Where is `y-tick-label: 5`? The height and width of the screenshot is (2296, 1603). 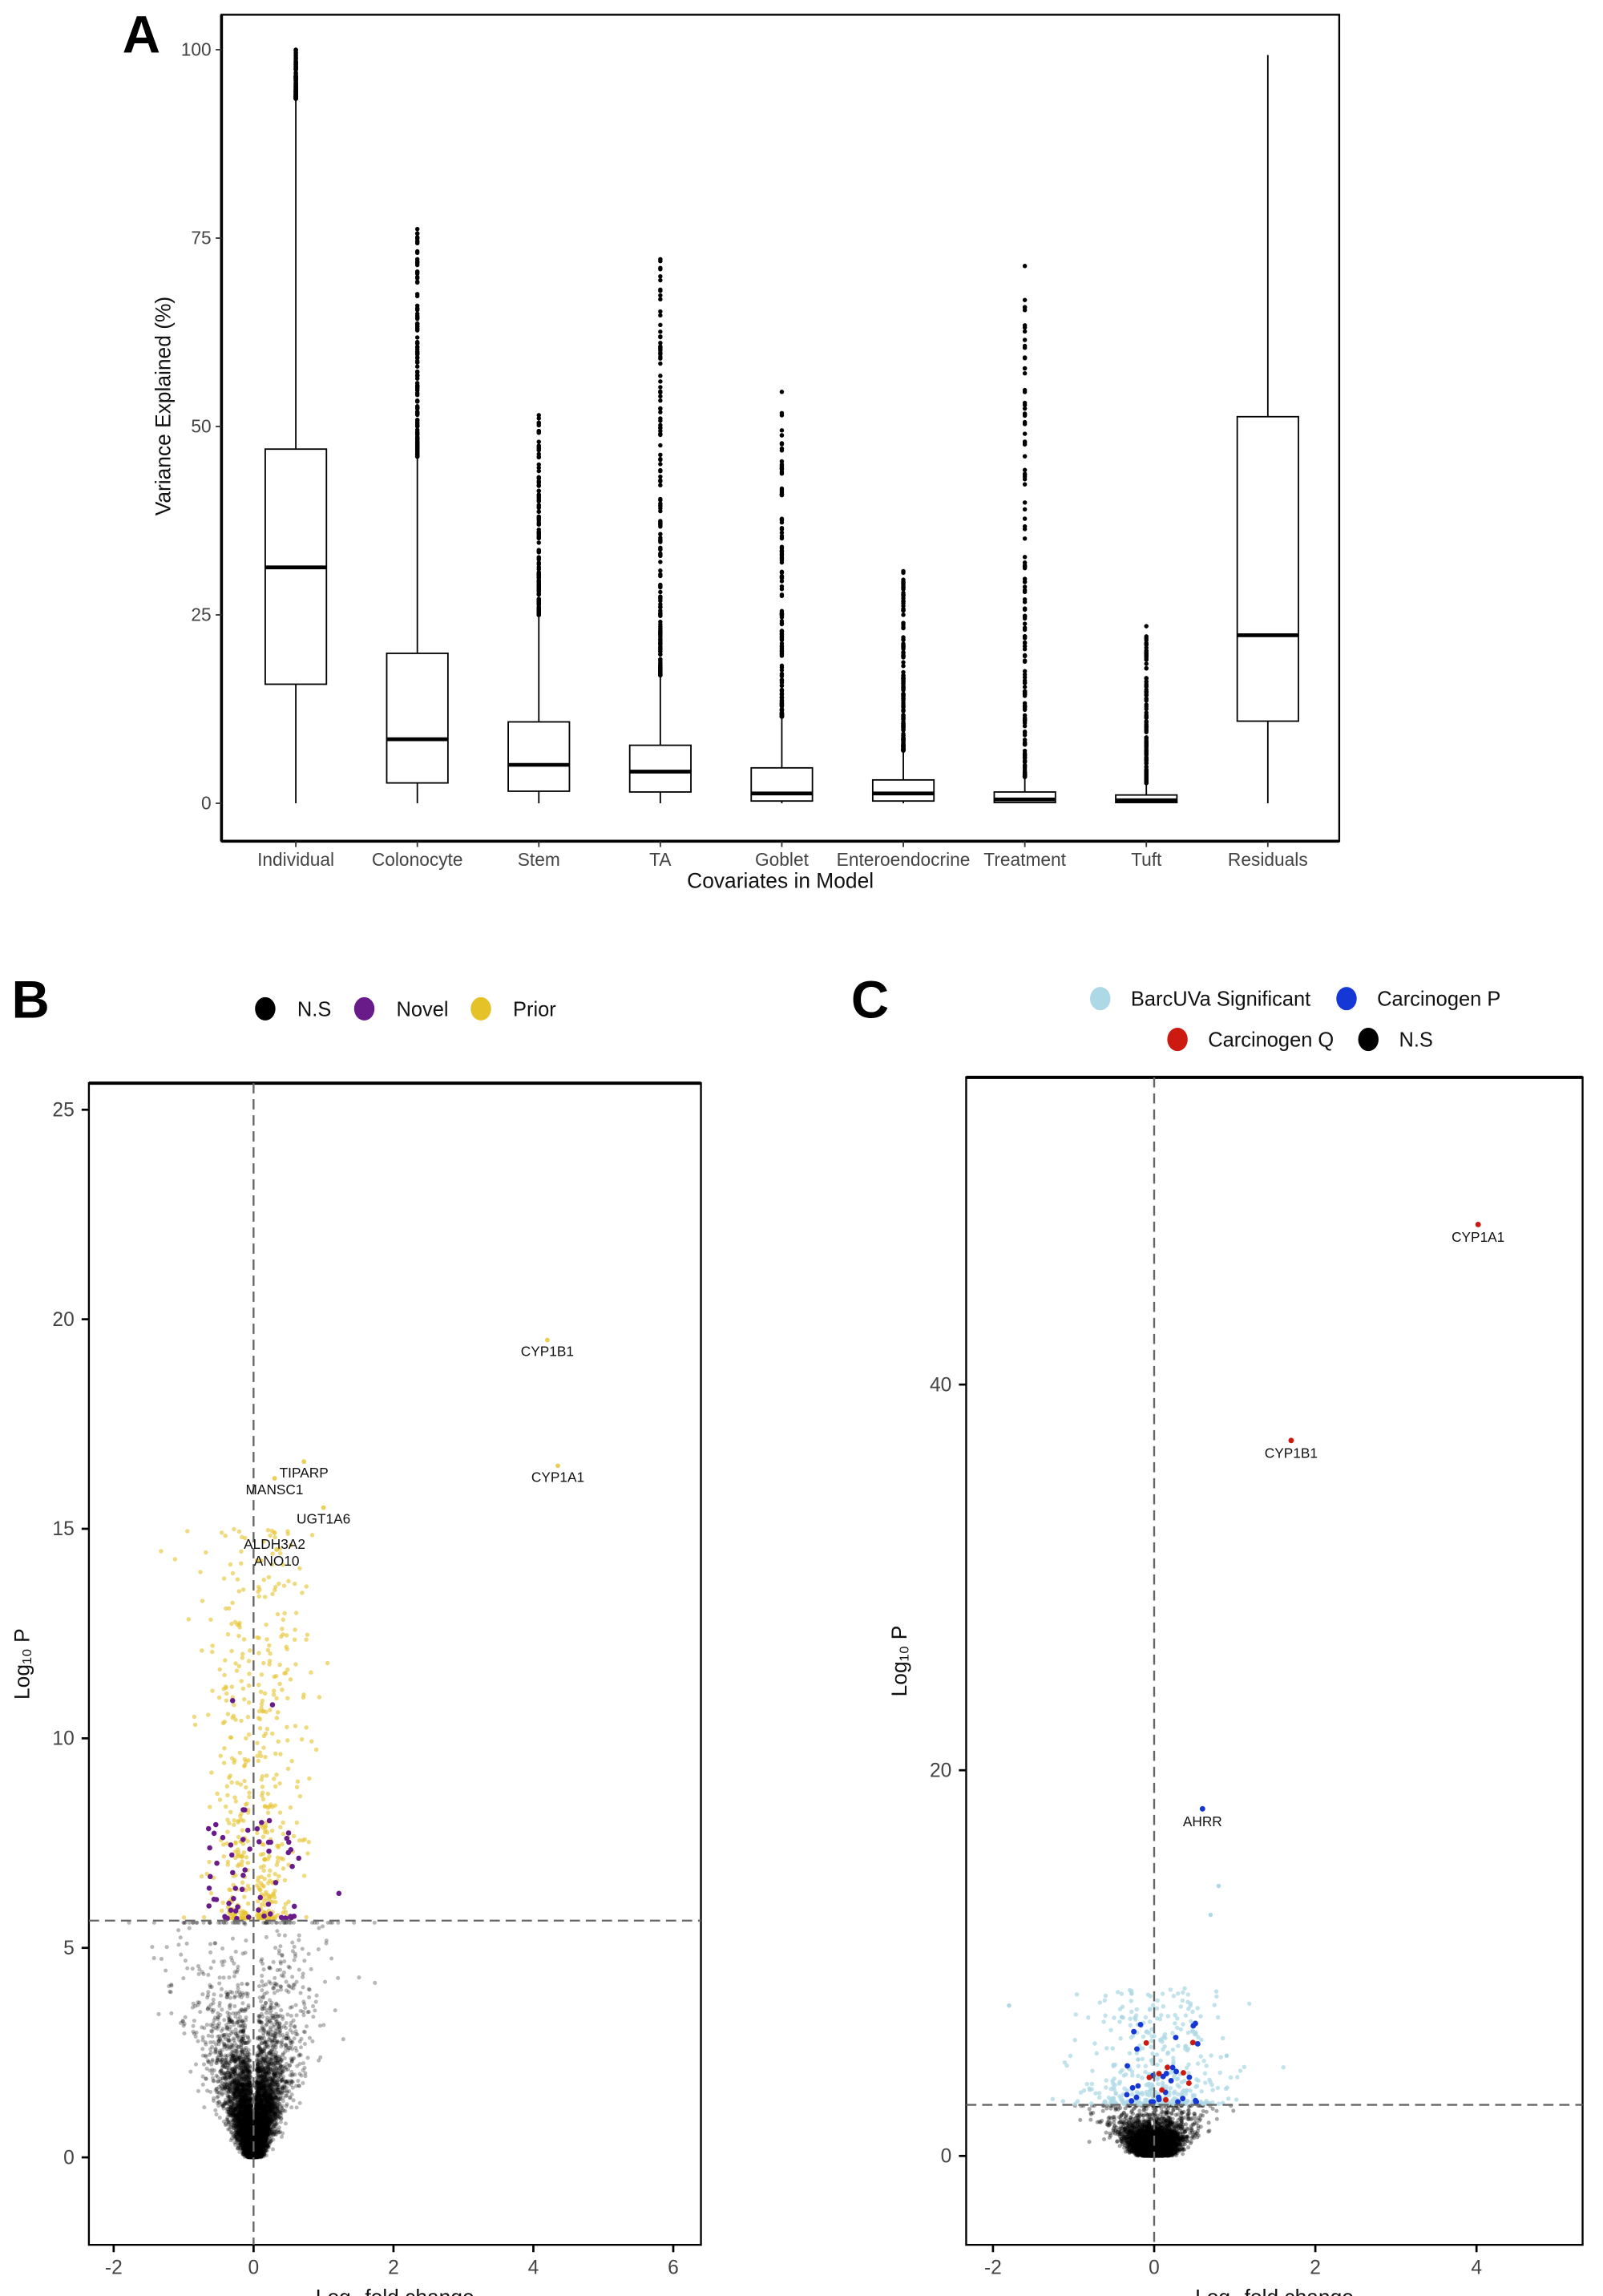
y-tick-label: 5 is located at coordinates (69, 1948).